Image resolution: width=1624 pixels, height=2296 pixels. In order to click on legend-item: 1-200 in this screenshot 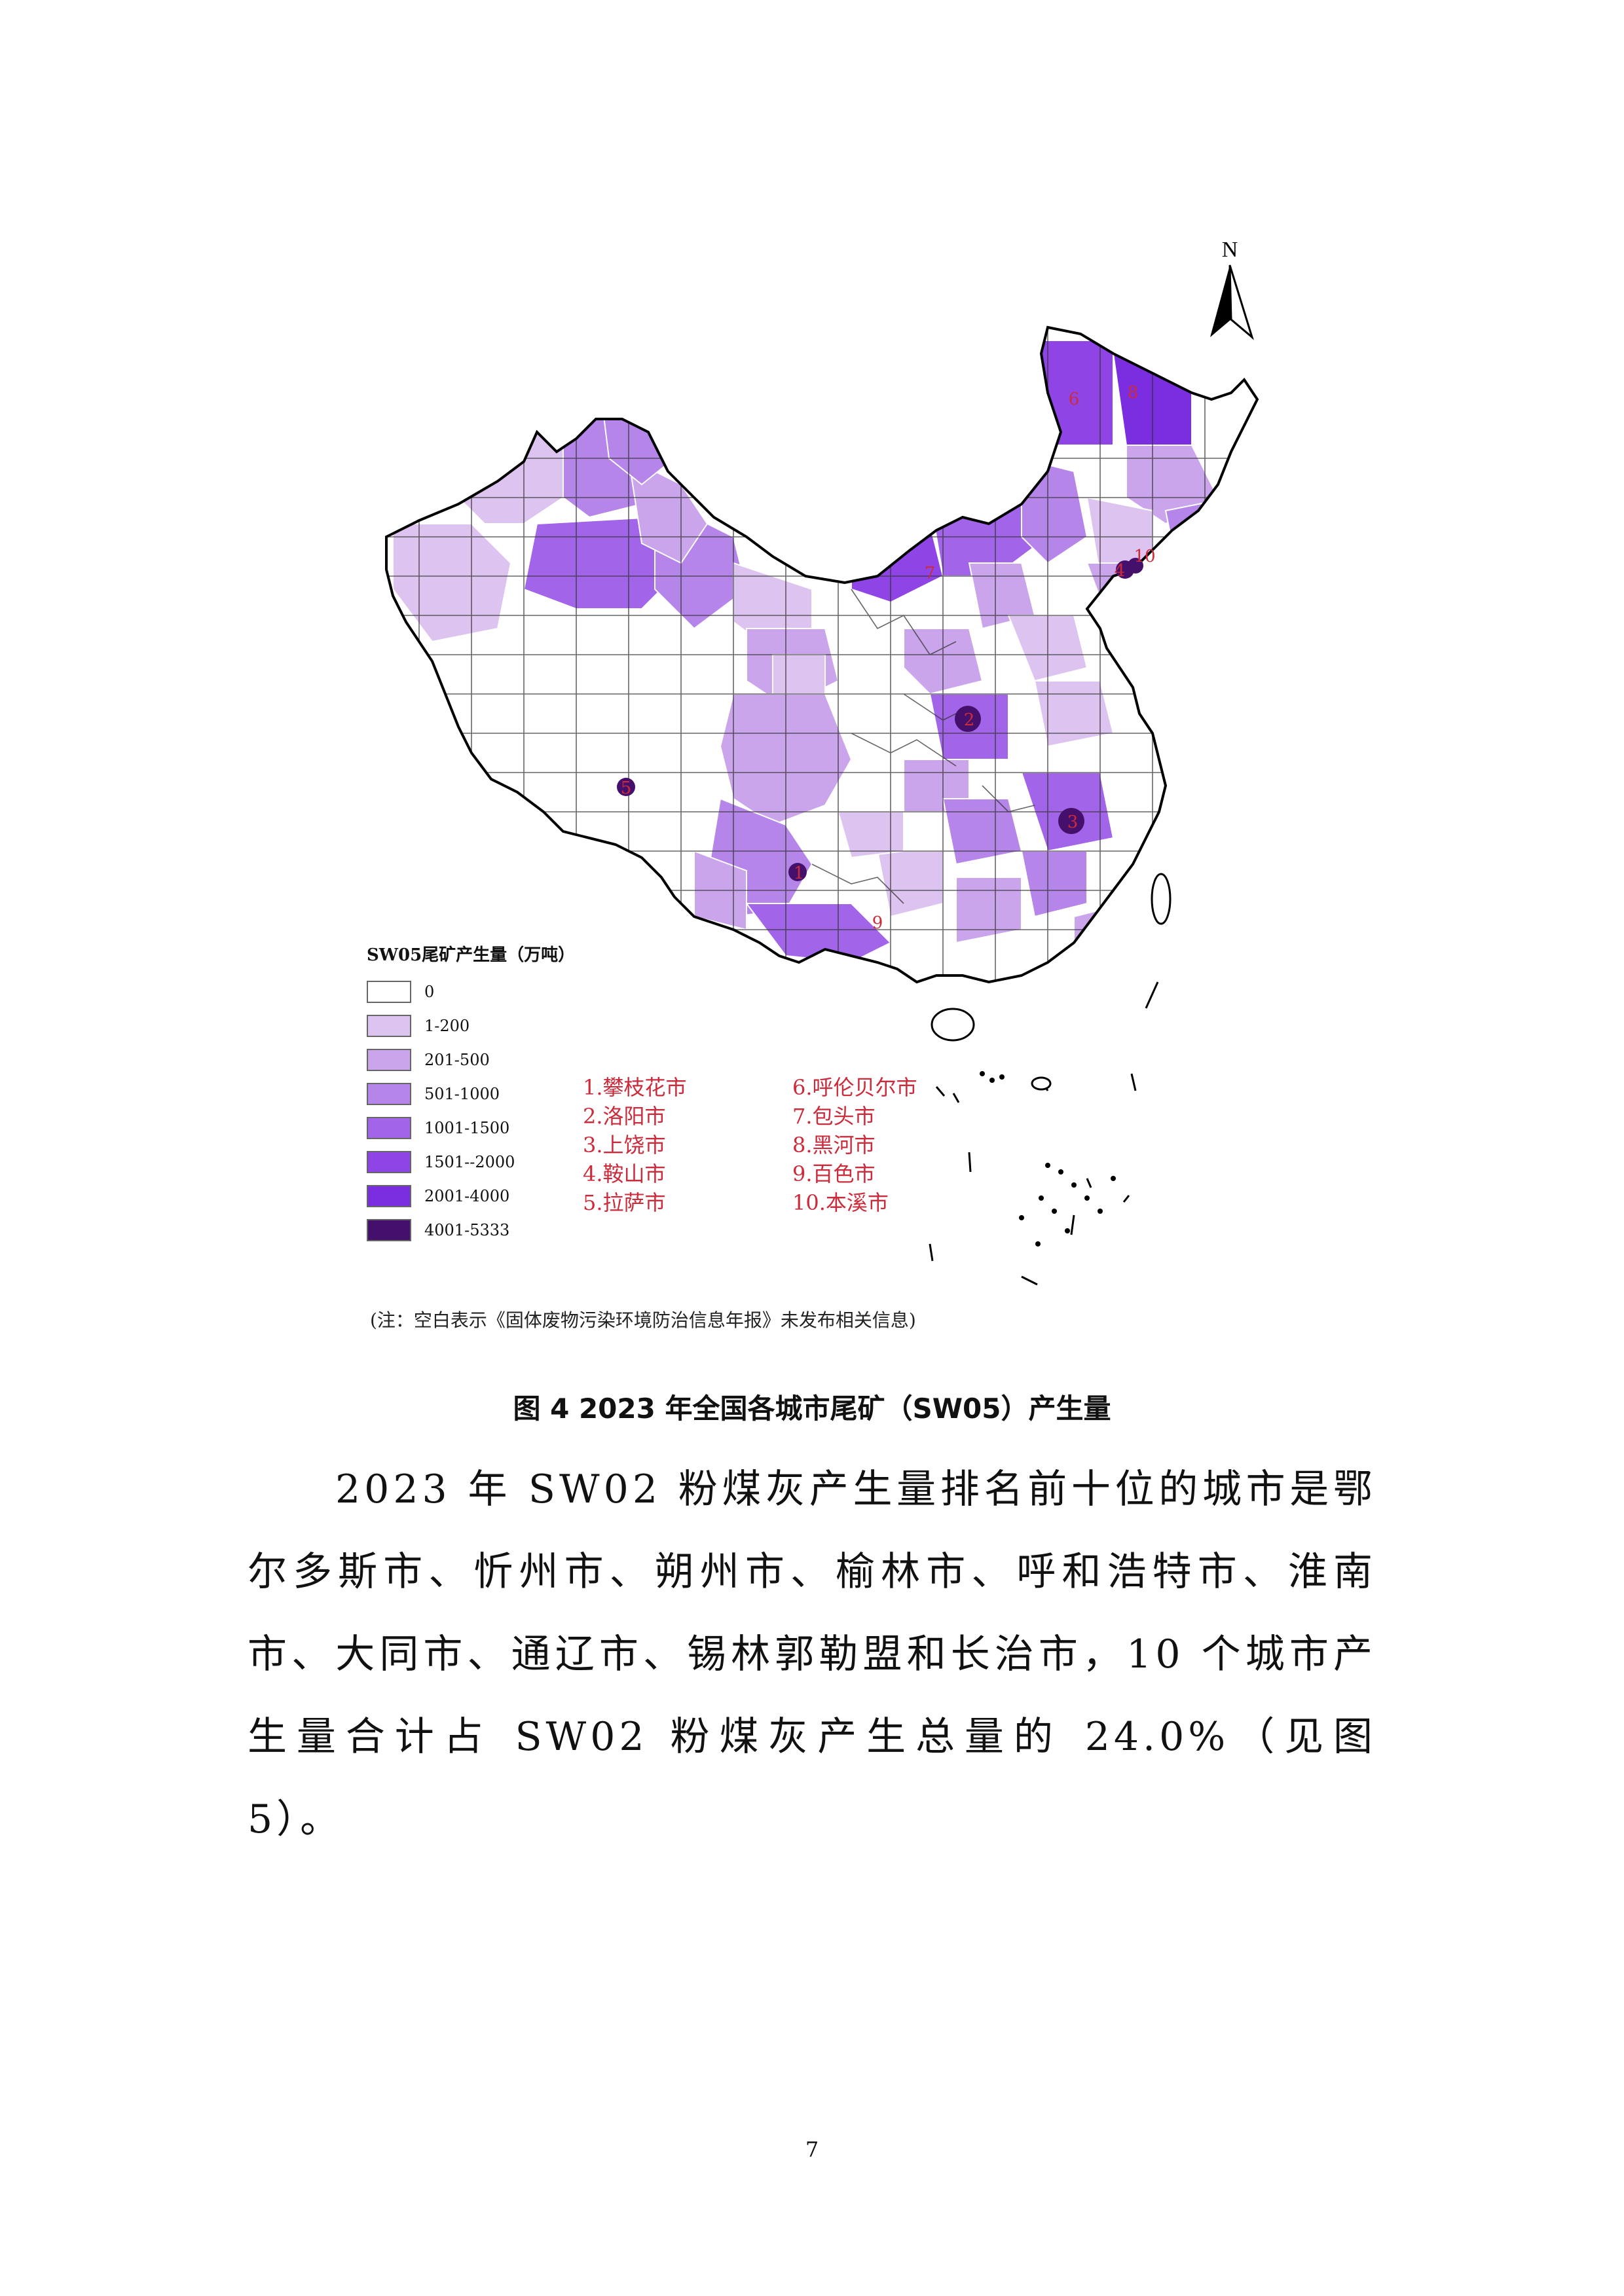, I will do `click(511, 1026)`.